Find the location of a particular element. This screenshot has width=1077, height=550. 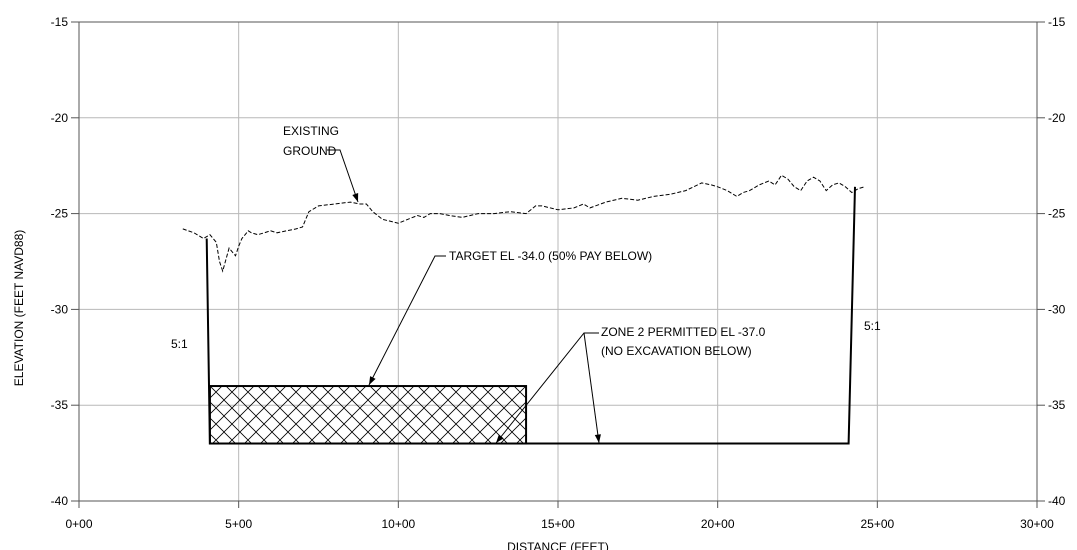

x-tick-label: 10+00 is located at coordinates (398, 524).